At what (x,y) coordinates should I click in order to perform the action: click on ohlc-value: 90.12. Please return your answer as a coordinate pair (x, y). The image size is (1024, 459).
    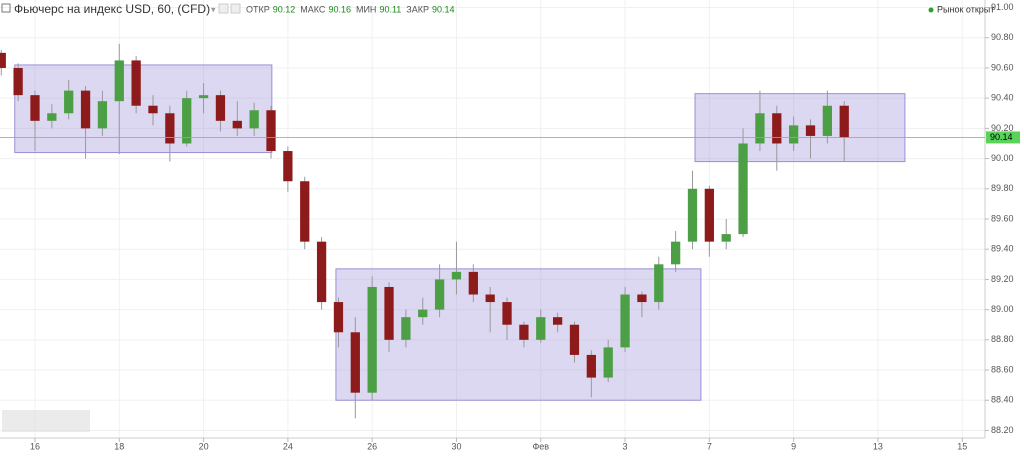
    Looking at the image, I should click on (284, 9).